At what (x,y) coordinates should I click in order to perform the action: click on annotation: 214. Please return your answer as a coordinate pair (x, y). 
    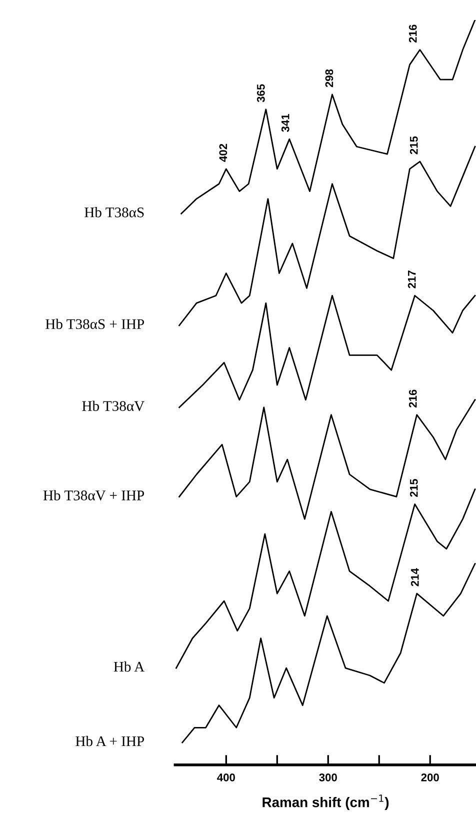
    Looking at the image, I should click on (414, 577).